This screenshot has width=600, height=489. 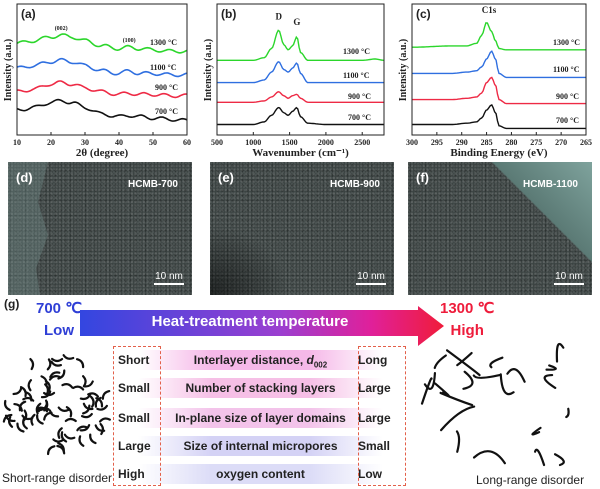 I want to click on property-name: Size of internal micropores, so click(x=260, y=446).